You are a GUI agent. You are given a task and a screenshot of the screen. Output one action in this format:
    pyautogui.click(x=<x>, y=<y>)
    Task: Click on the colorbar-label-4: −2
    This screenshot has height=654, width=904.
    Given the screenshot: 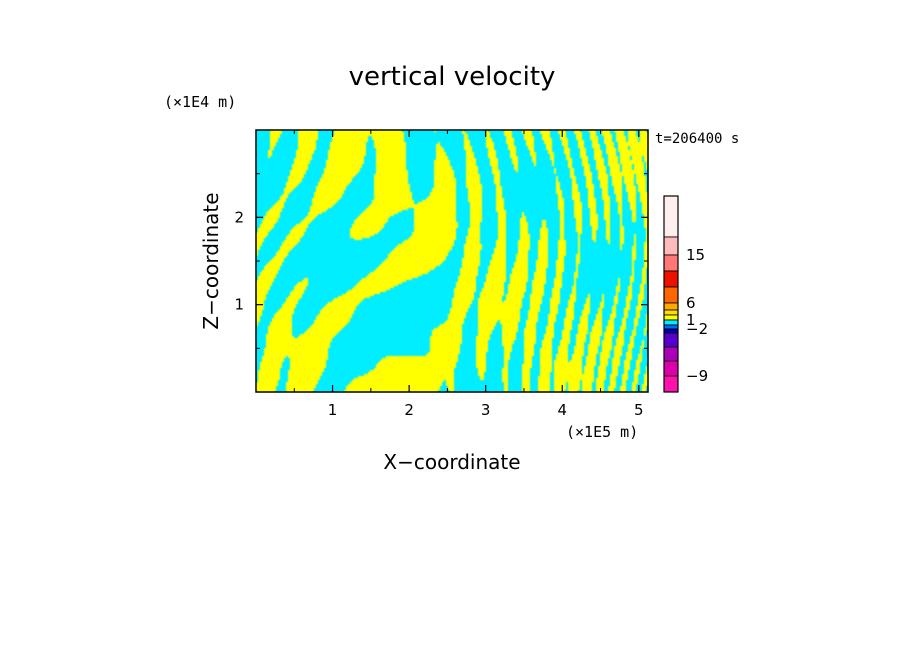 What is the action you would take?
    pyautogui.click(x=697, y=329)
    